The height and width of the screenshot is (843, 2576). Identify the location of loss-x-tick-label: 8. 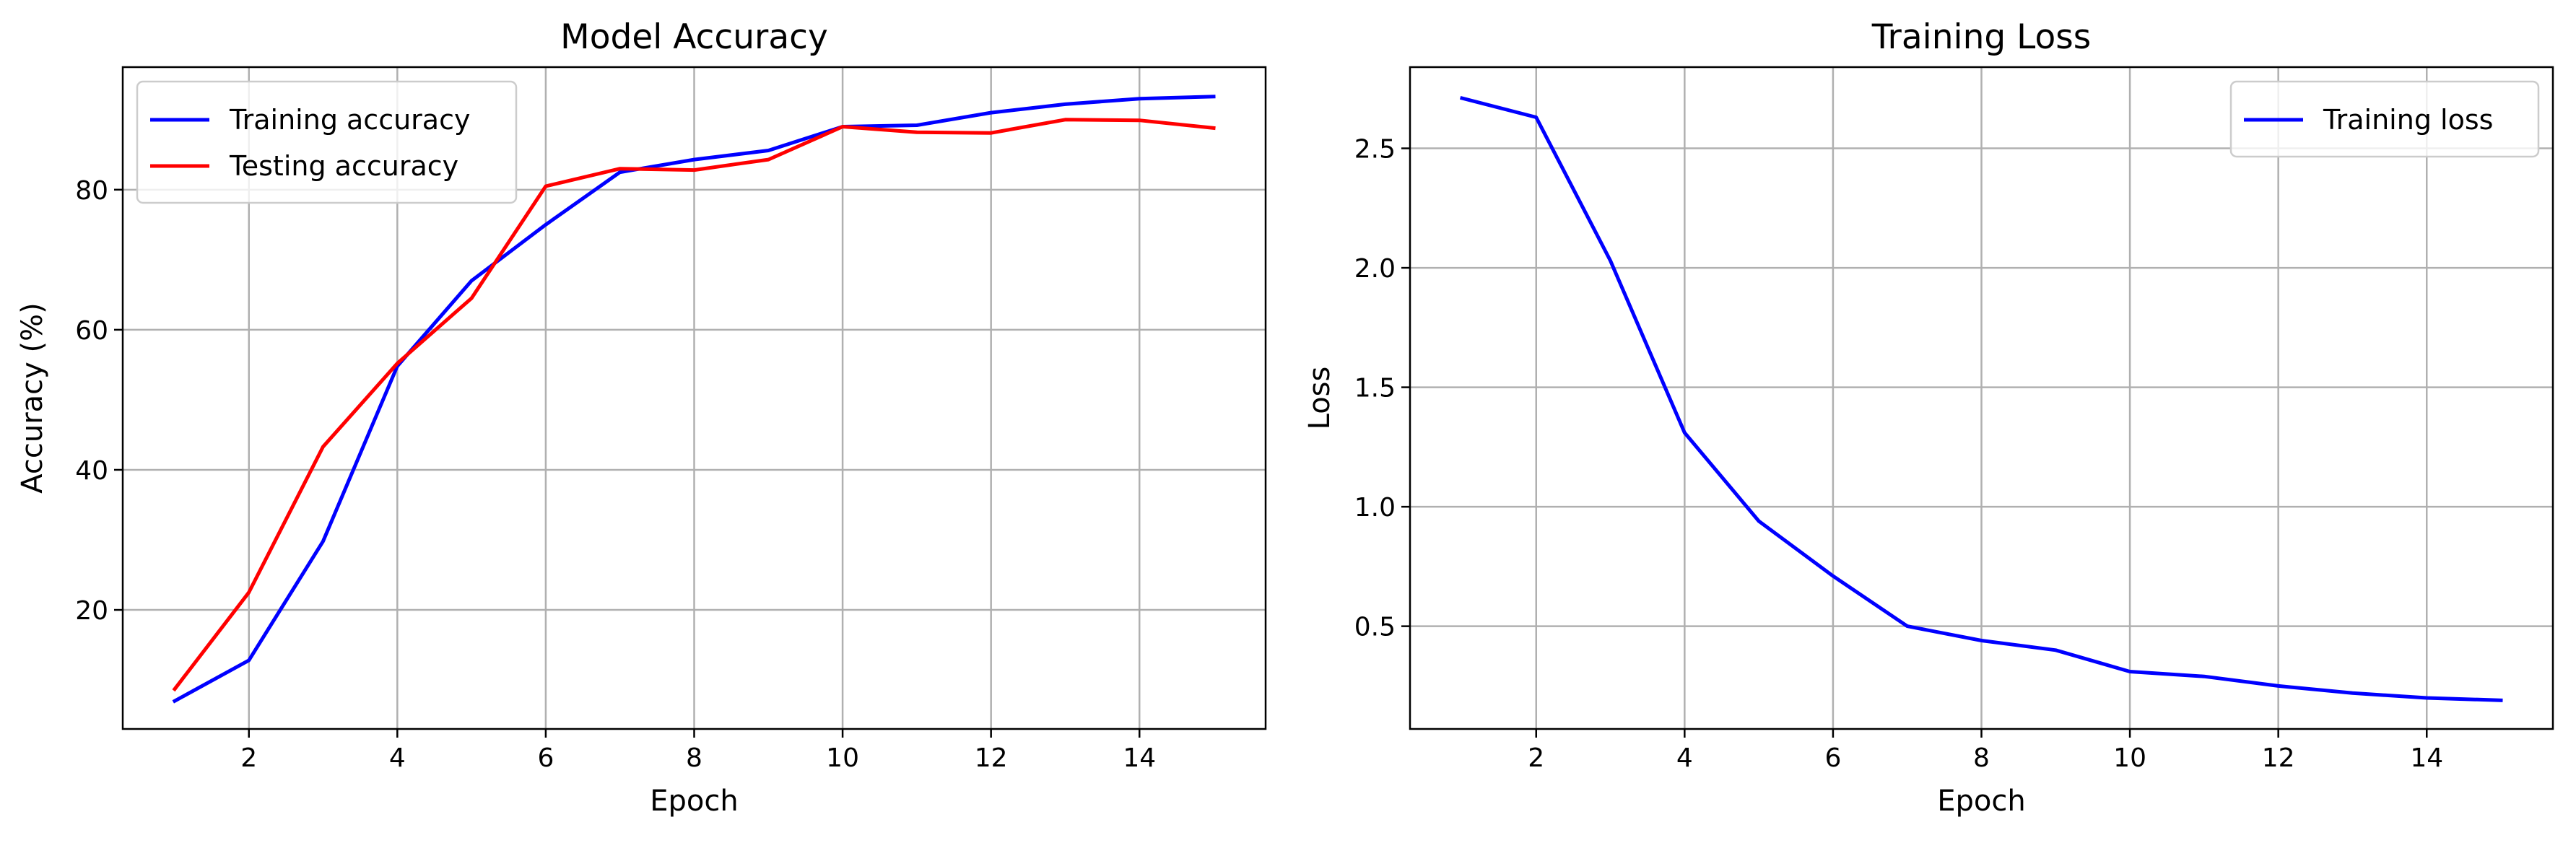
(1981, 758).